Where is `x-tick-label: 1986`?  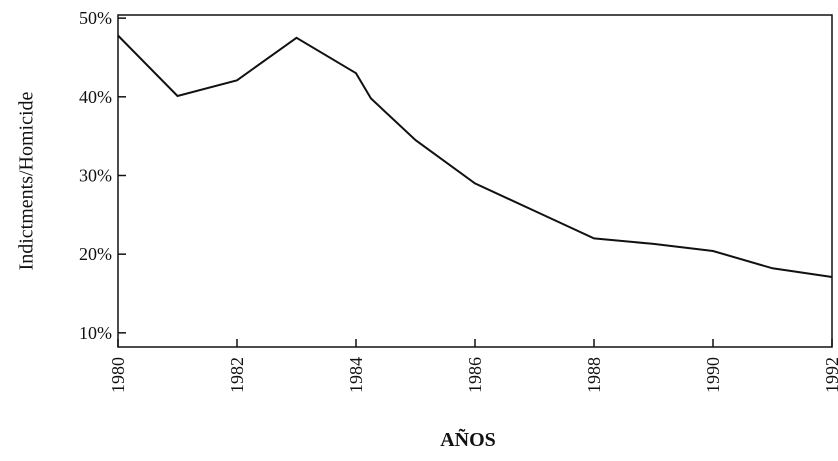
x-tick-label: 1986 is located at coordinates (475, 375).